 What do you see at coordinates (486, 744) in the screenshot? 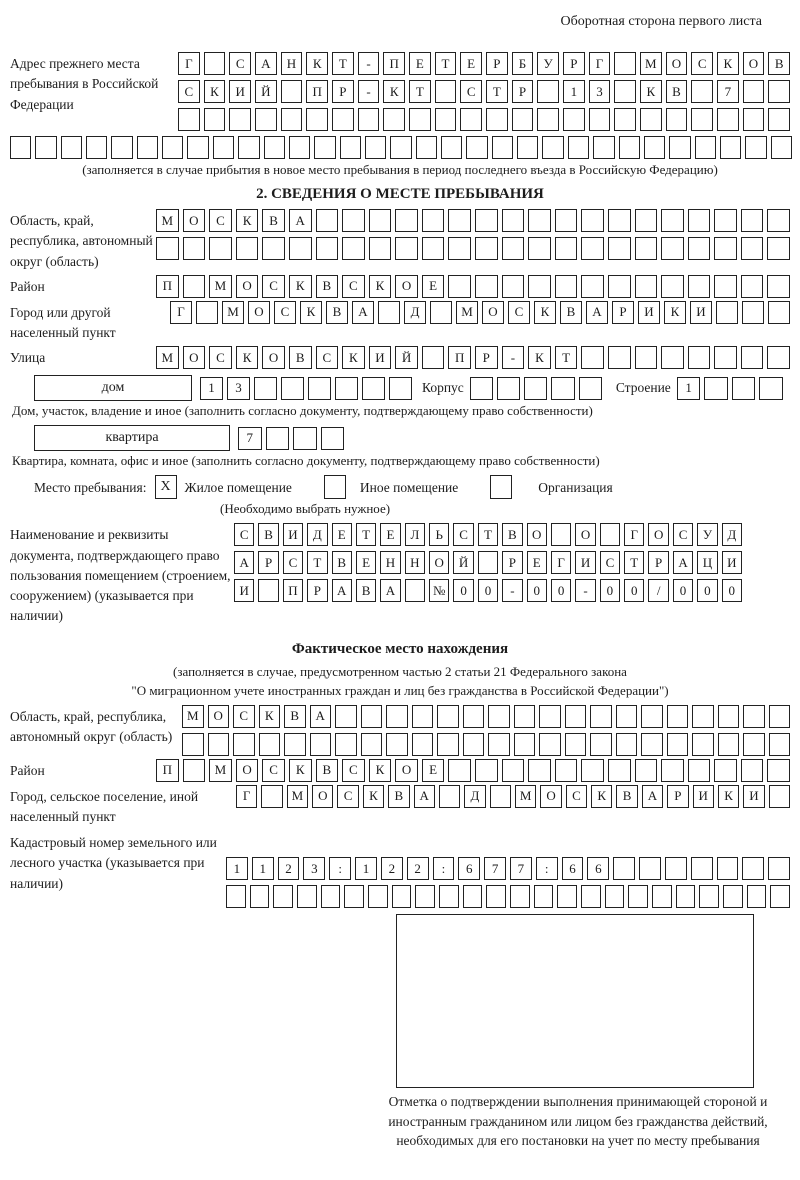
I see `fact-region-row2` at bounding box center [486, 744].